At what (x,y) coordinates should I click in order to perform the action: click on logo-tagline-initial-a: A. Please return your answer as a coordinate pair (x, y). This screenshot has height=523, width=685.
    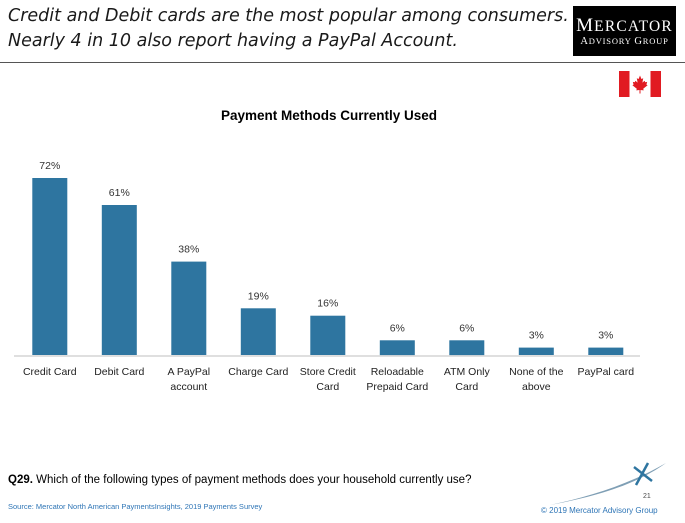
    Looking at the image, I should click on (584, 41).